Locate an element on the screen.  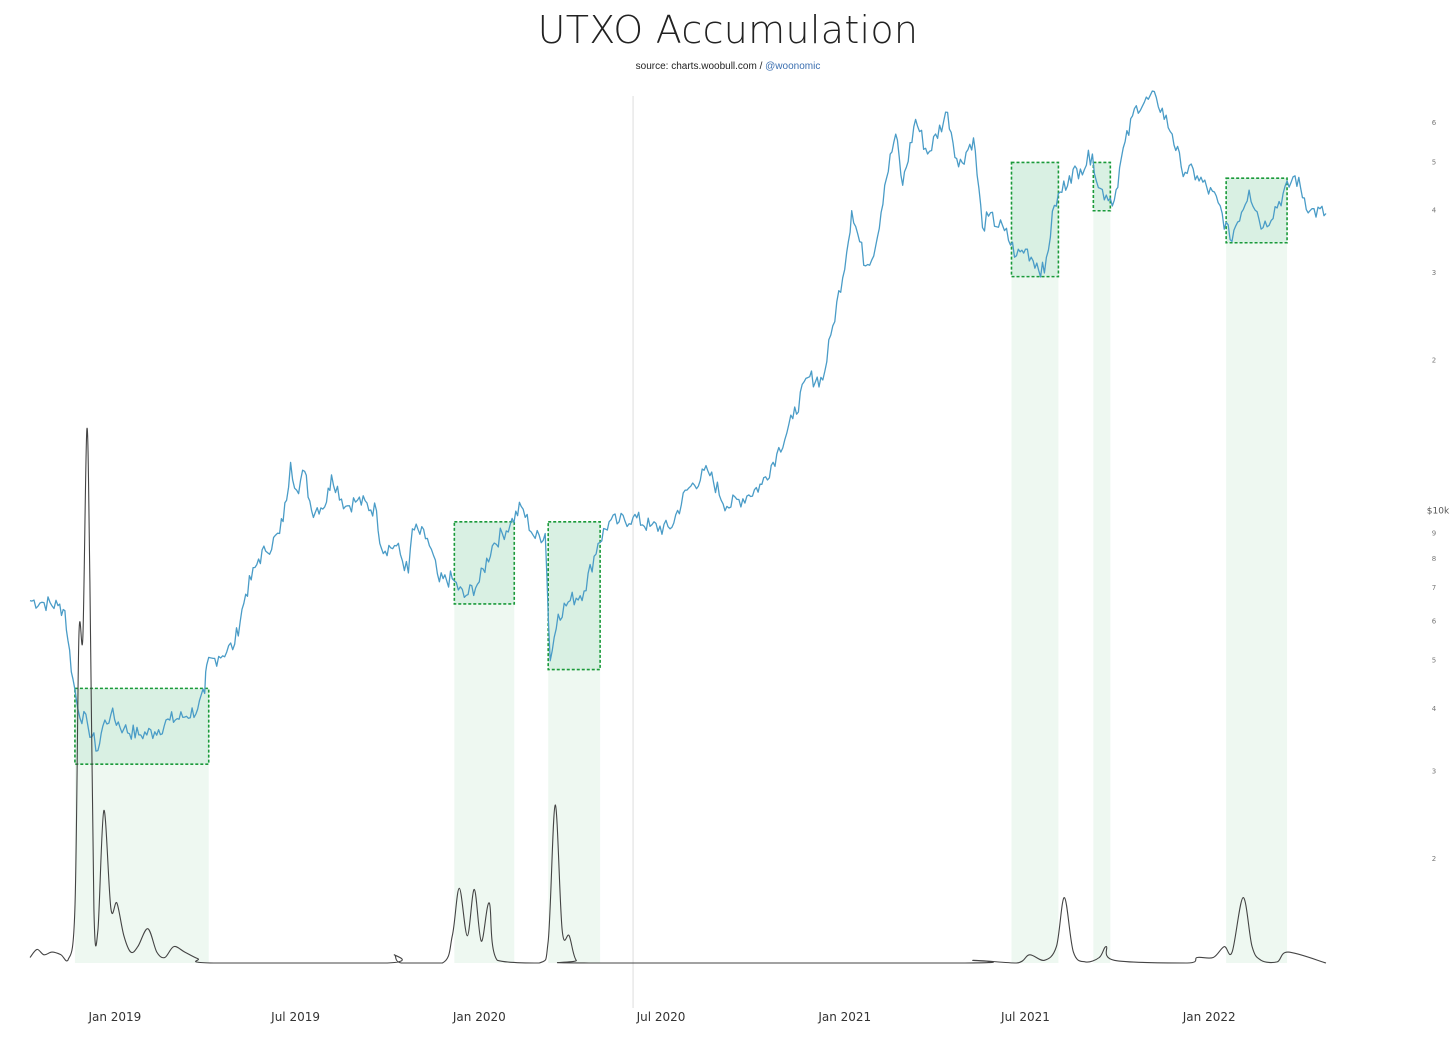
chart-title: UTXO Accumulation is located at coordinates (728, 30).